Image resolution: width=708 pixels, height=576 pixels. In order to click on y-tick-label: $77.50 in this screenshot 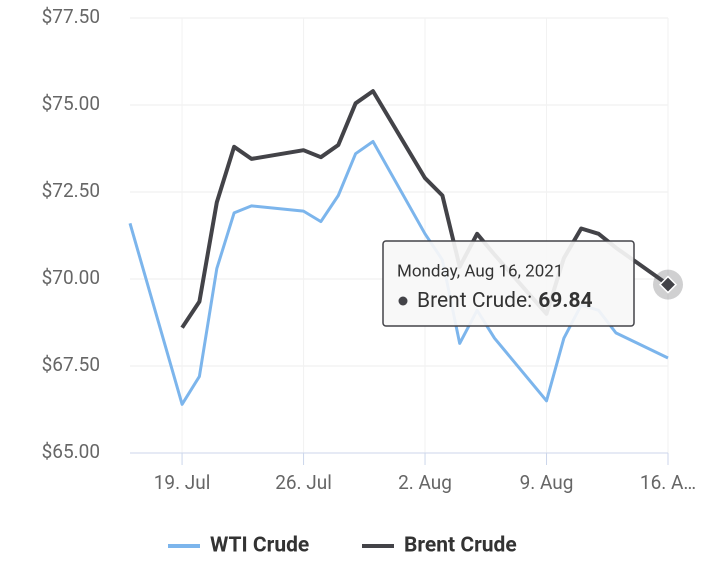, I will do `click(71, 16)`.